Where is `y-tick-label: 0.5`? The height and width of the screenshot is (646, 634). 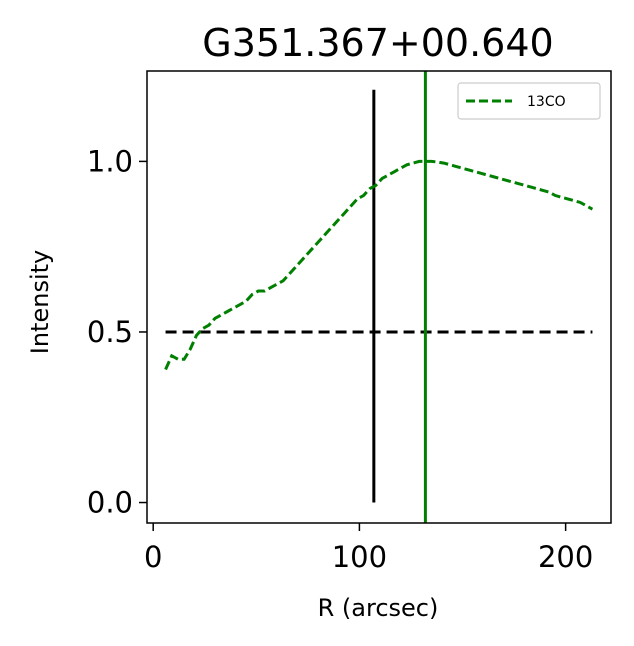 y-tick-label: 0.5 is located at coordinates (110, 332).